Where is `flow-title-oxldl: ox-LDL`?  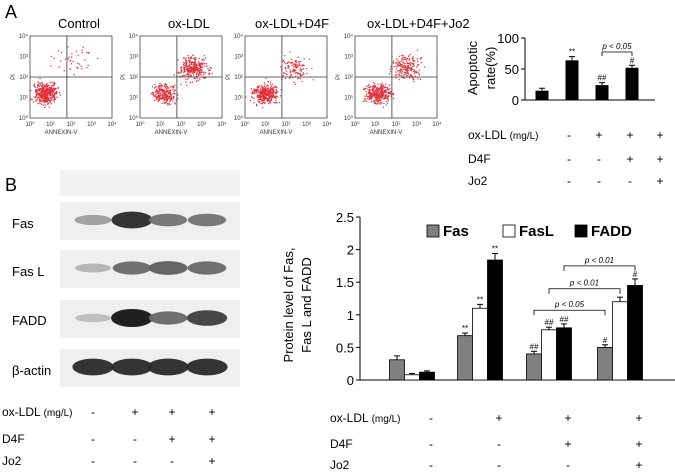 flow-title-oxldl: ox-LDL is located at coordinates (189, 23).